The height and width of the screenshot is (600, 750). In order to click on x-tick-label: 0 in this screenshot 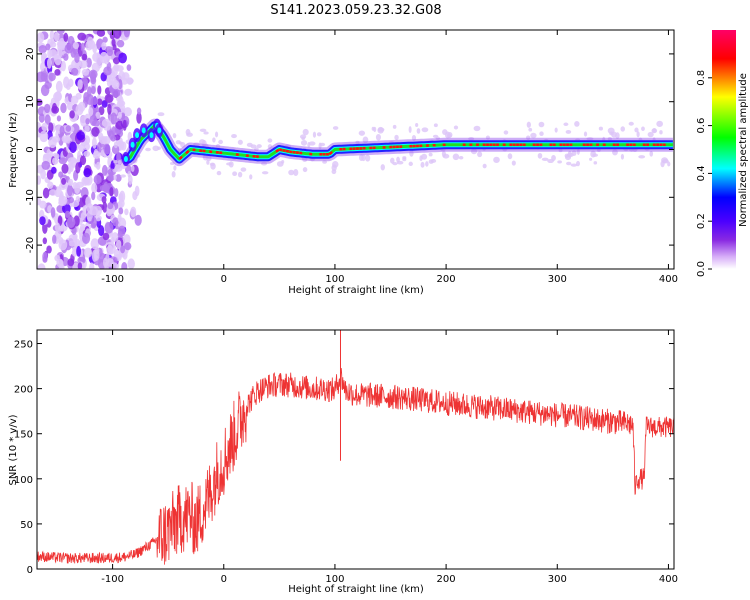, I will do `click(224, 279)`.